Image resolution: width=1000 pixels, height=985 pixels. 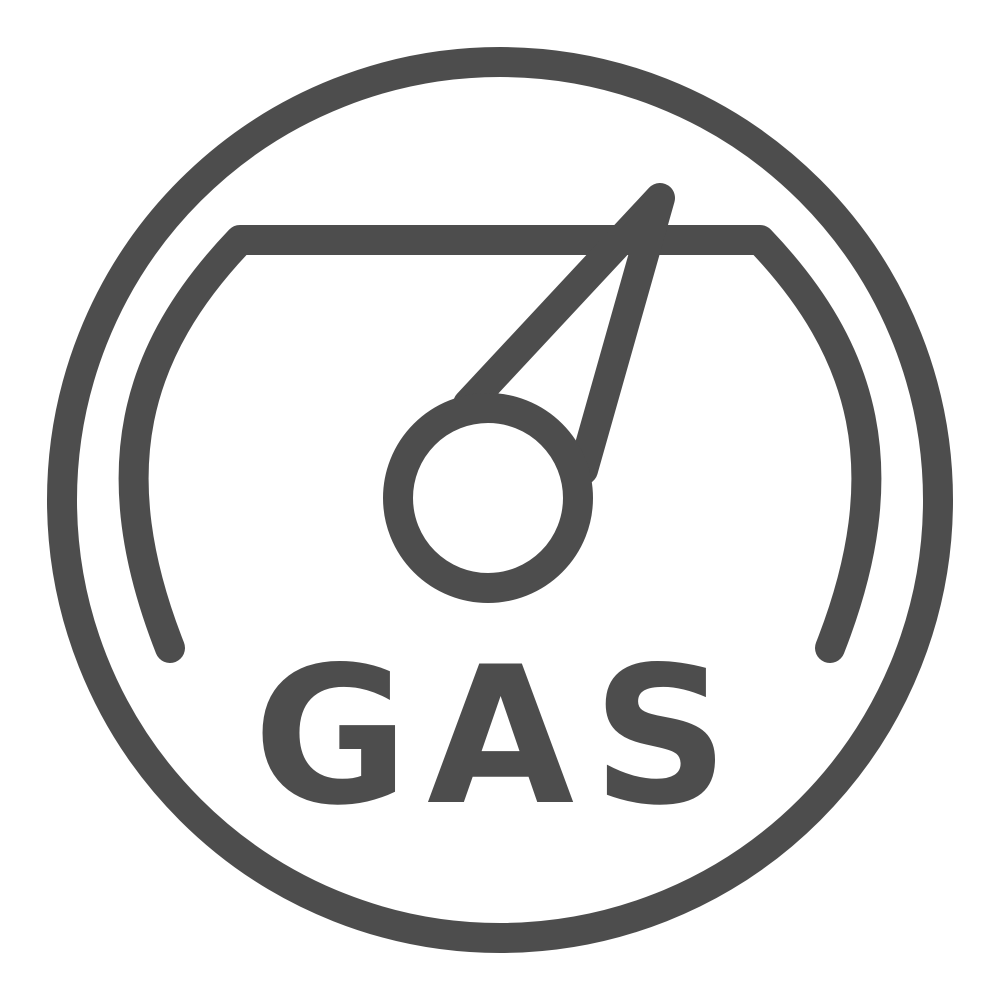 What do you see at coordinates (488, 498) in the screenshot?
I see `needle-hub` at bounding box center [488, 498].